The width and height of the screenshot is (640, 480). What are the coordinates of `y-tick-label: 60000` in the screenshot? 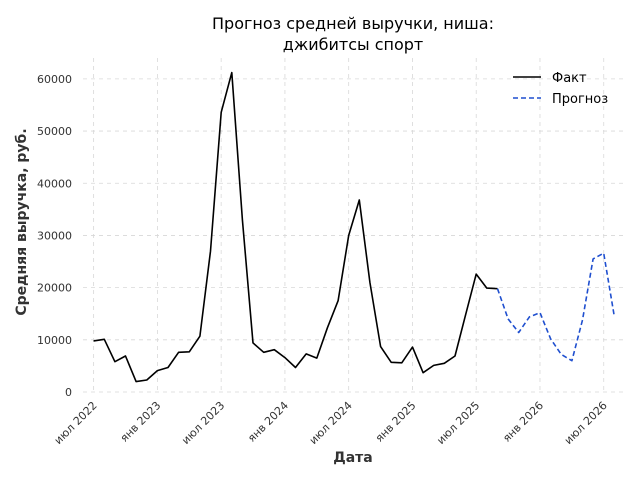 It's located at (54, 79).